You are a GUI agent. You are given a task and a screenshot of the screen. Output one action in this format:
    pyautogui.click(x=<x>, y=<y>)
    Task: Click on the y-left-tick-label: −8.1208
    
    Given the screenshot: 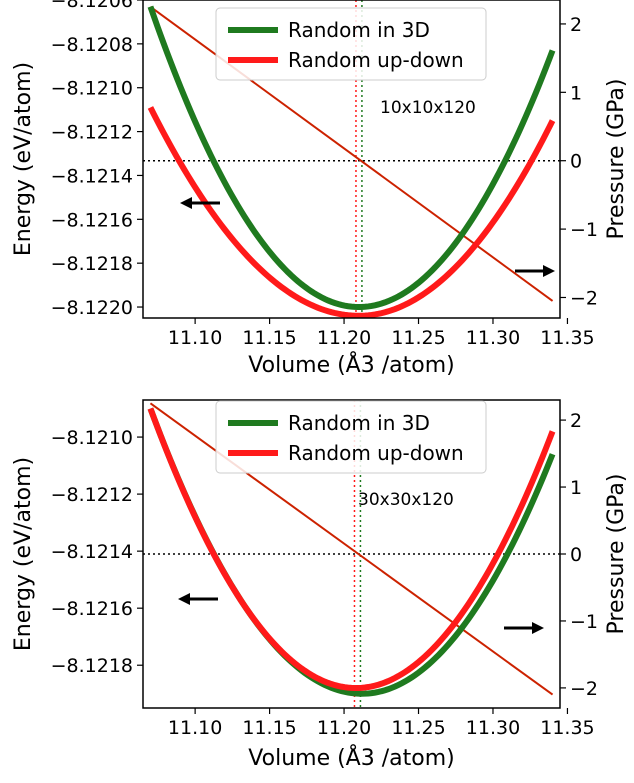 What is the action you would take?
    pyautogui.click(x=92, y=45)
    